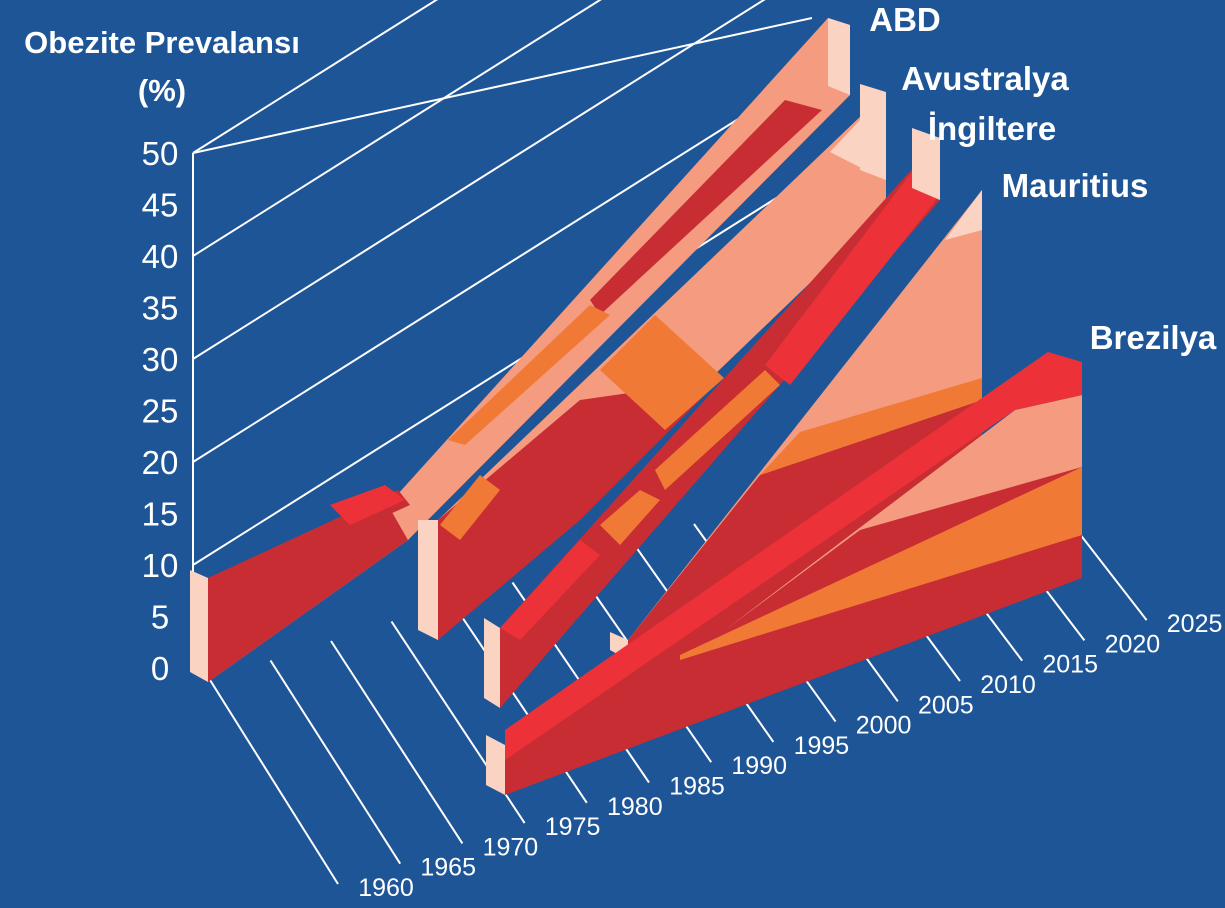 Image resolution: width=1225 pixels, height=908 pixels. I want to click on gridline-50-top, so click(502, 85).